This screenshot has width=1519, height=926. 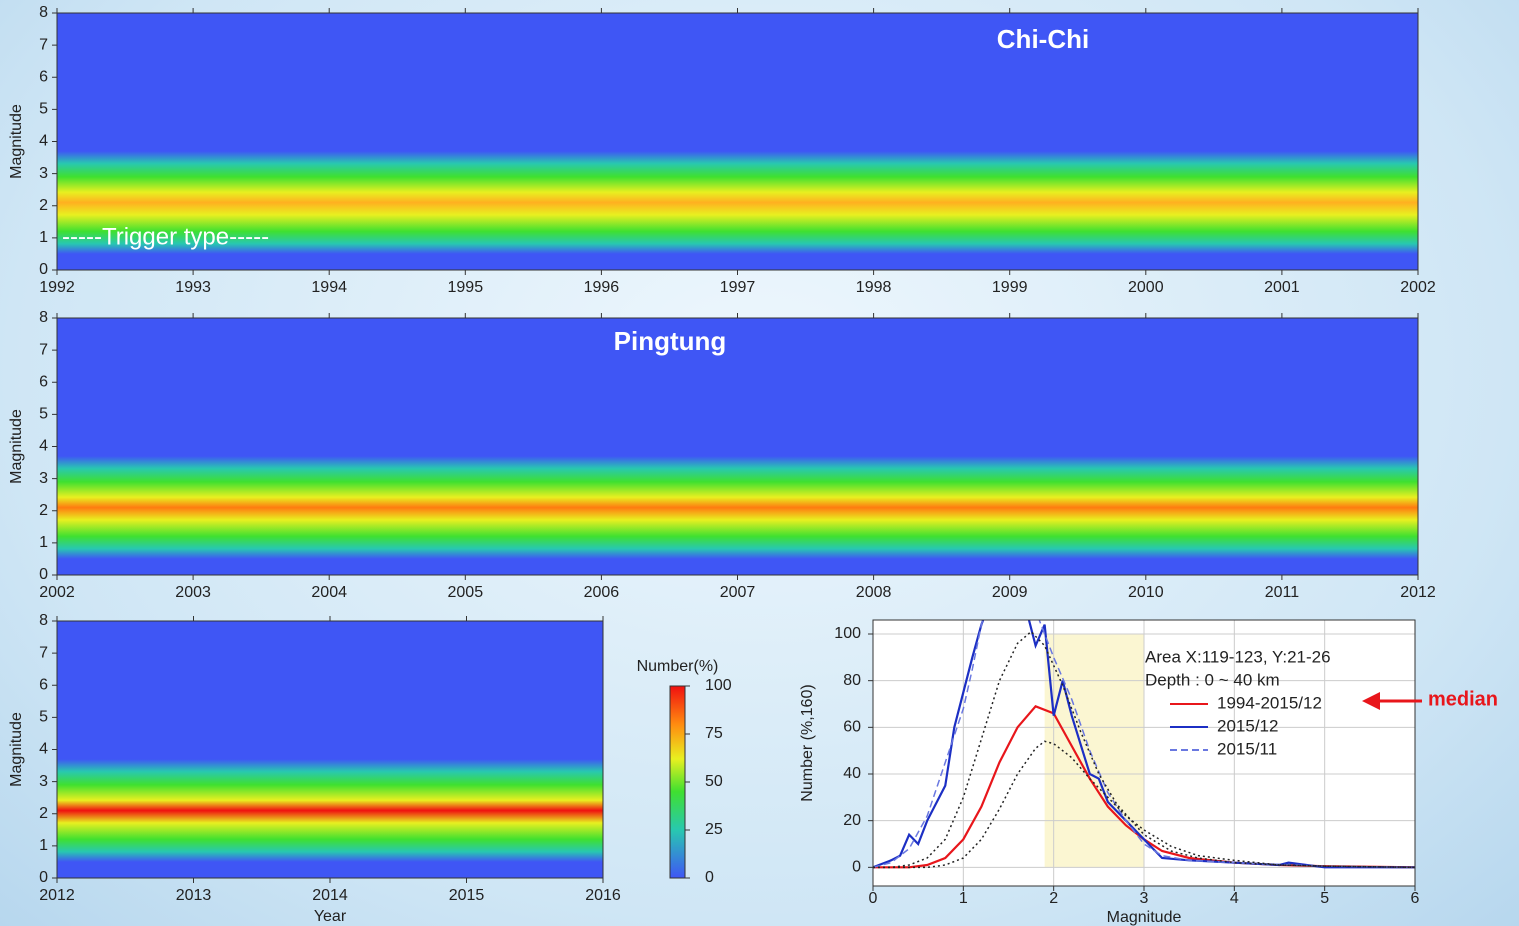 What do you see at coordinates (718, 685) in the screenshot?
I see `colorbar-tick-label: 100` at bounding box center [718, 685].